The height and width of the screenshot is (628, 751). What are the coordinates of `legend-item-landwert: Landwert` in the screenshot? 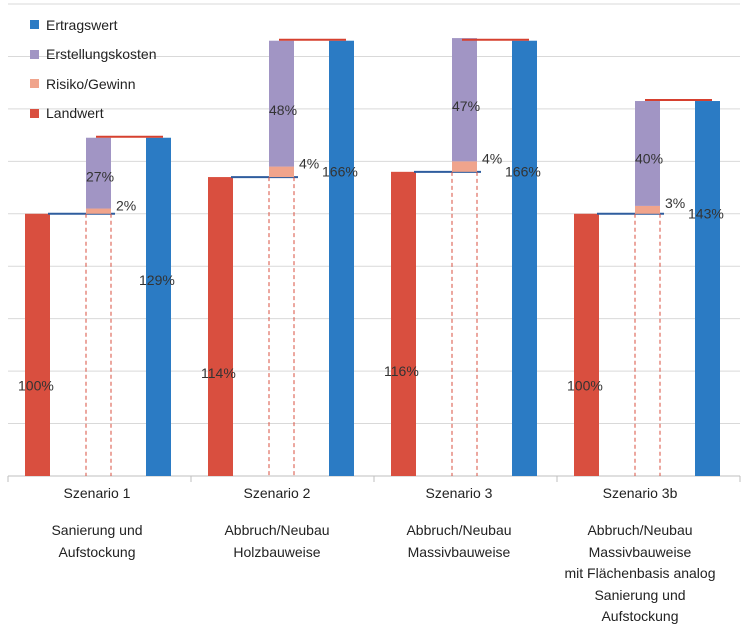 It's located at (93, 114).